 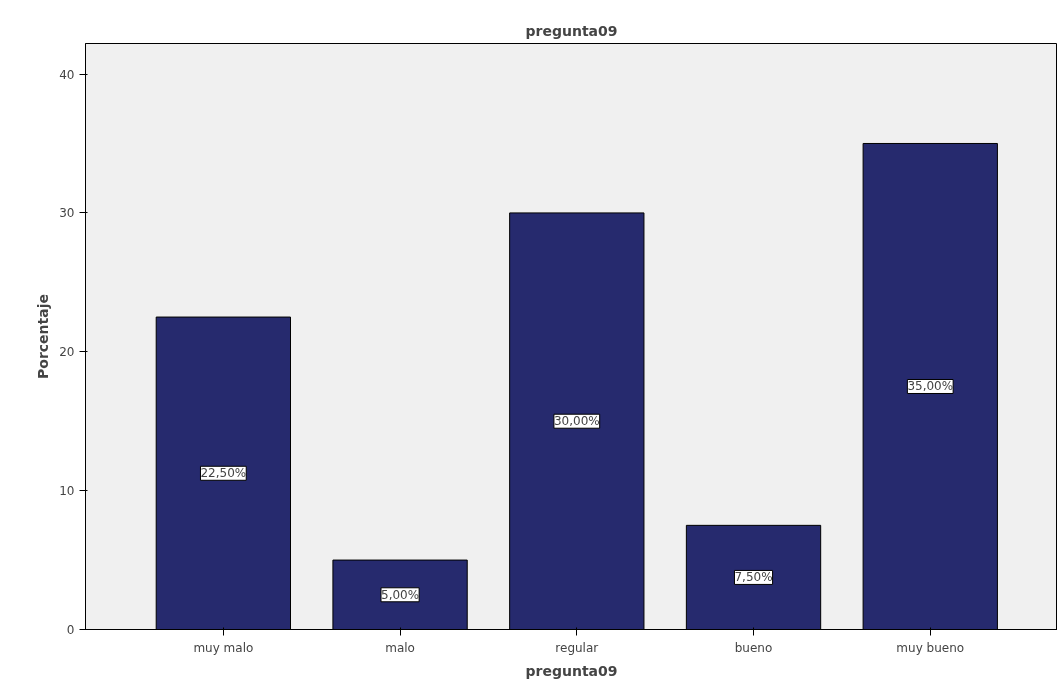 What do you see at coordinates (223, 473) in the screenshot?
I see `data-label: 22,50%` at bounding box center [223, 473].